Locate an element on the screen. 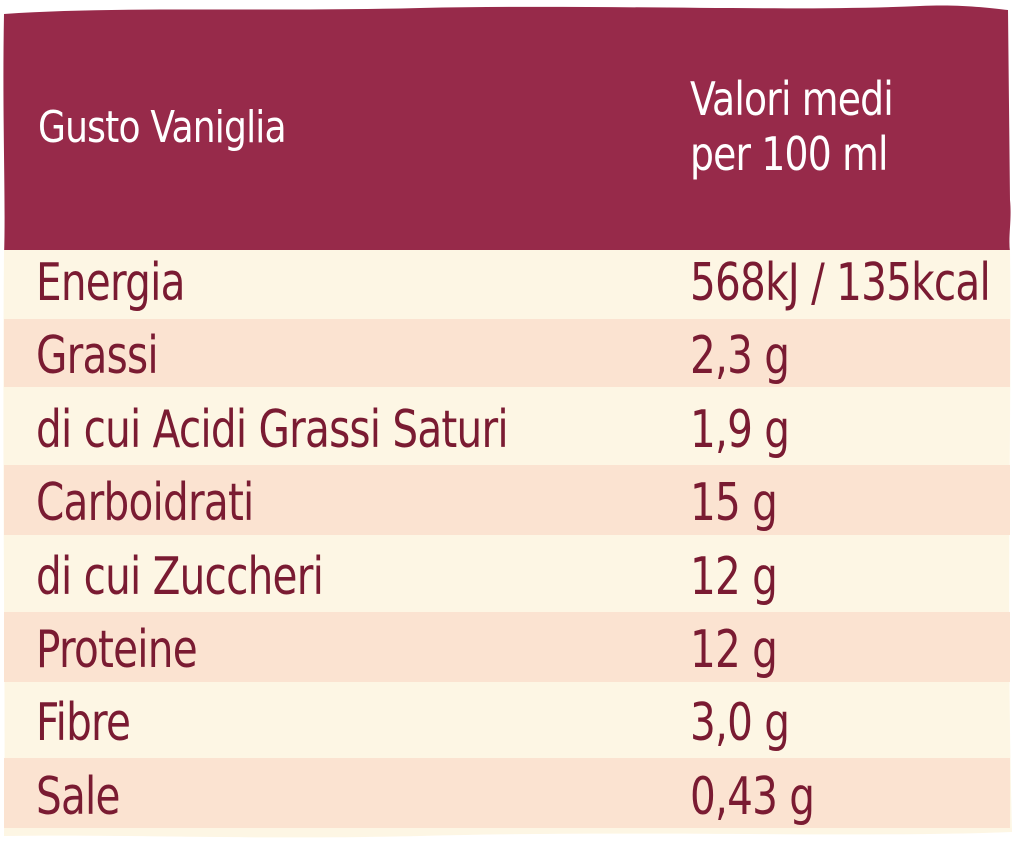 This screenshot has width=1024, height=861. nutrient-name: Grassi is located at coordinates (97, 356).